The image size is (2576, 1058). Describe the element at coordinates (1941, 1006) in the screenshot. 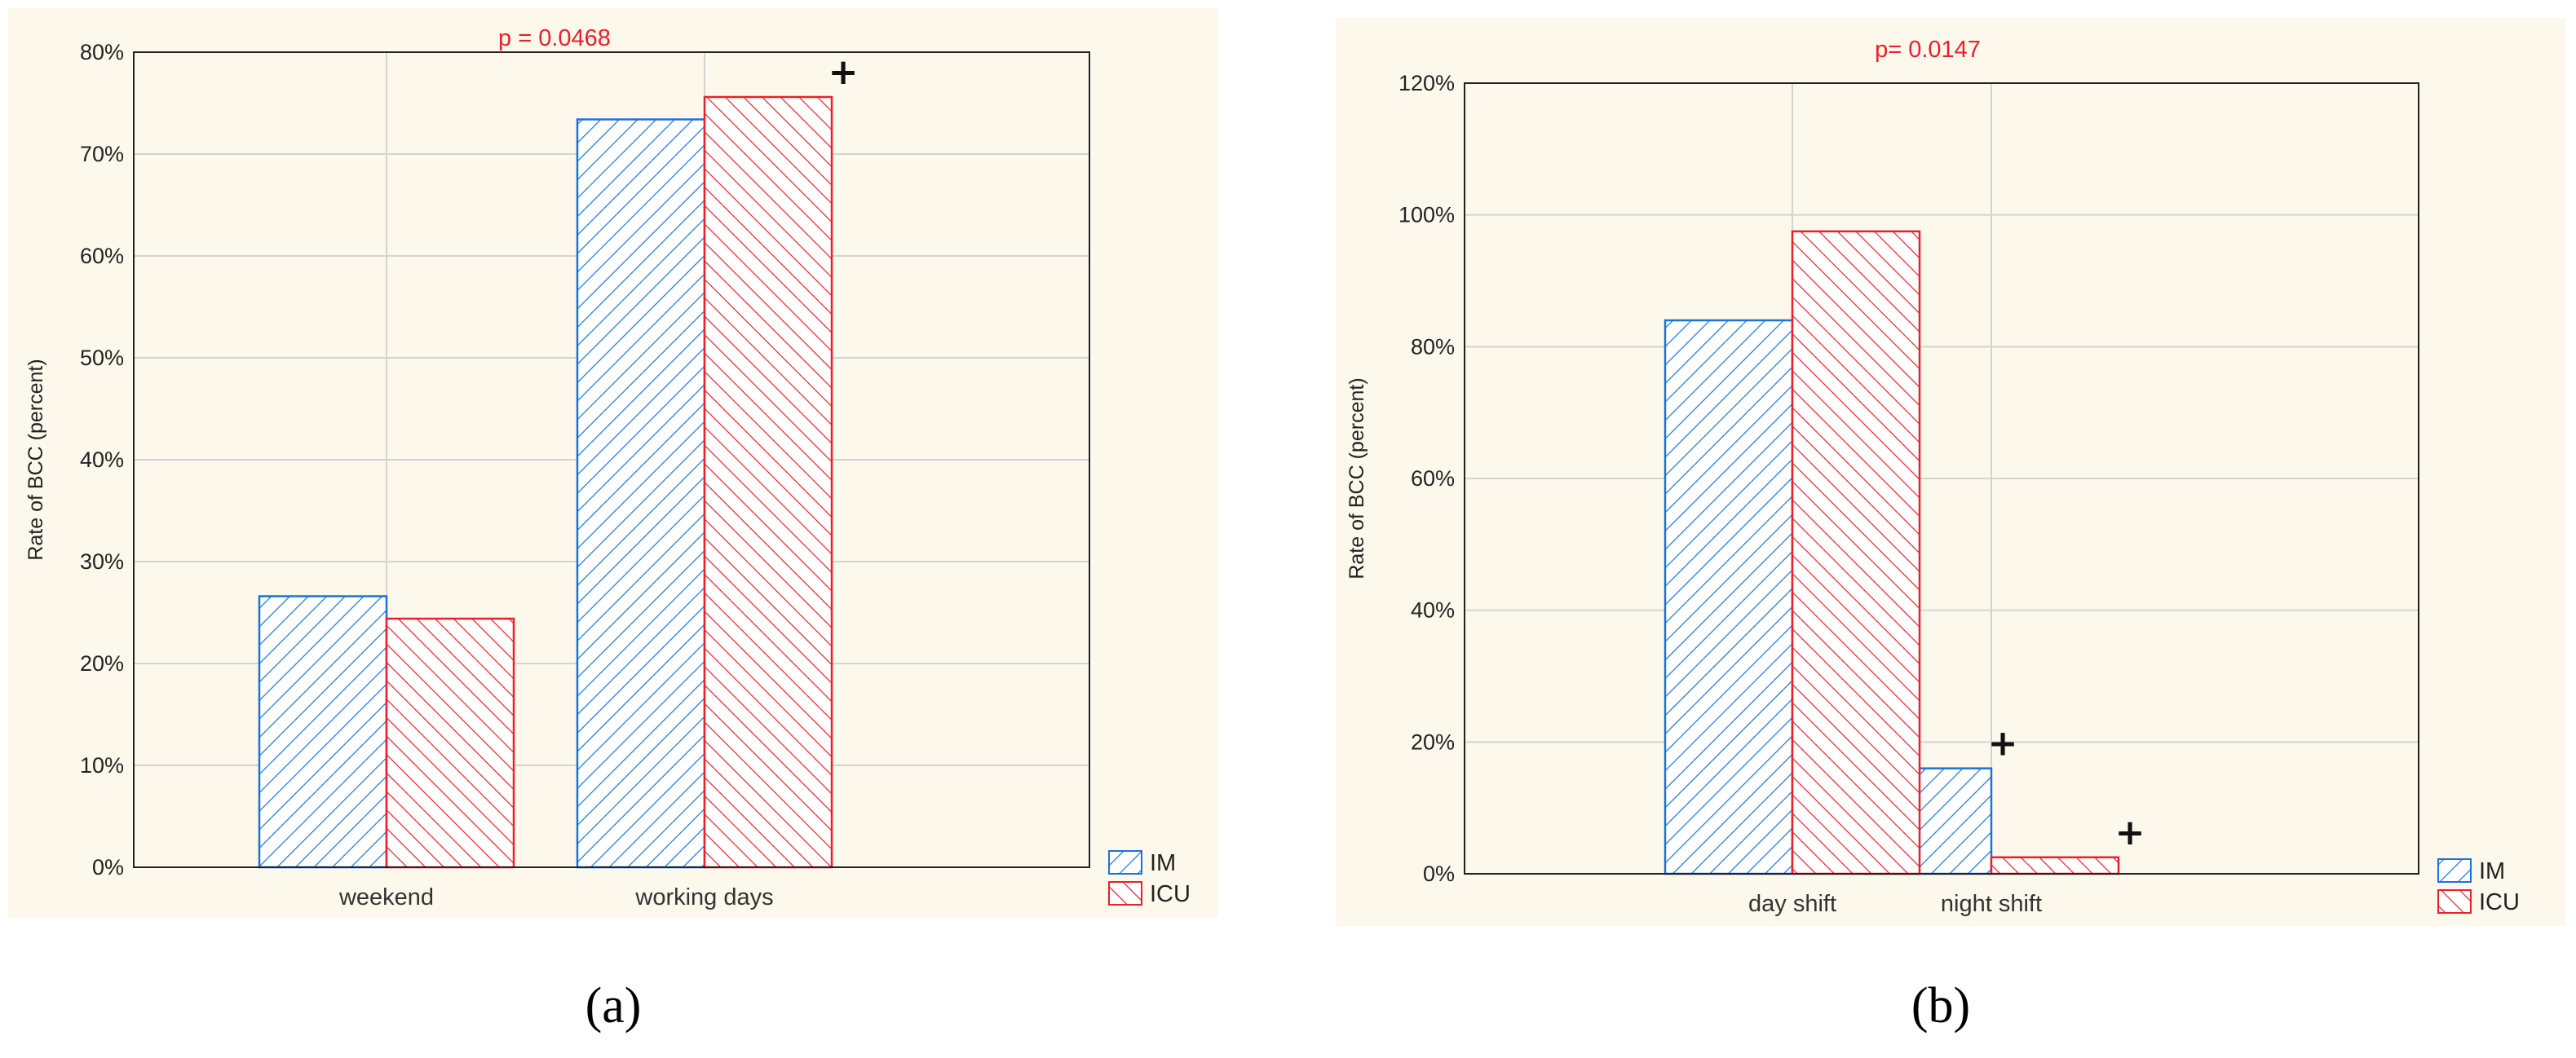

I see `panel-b-label: (b)` at that location.